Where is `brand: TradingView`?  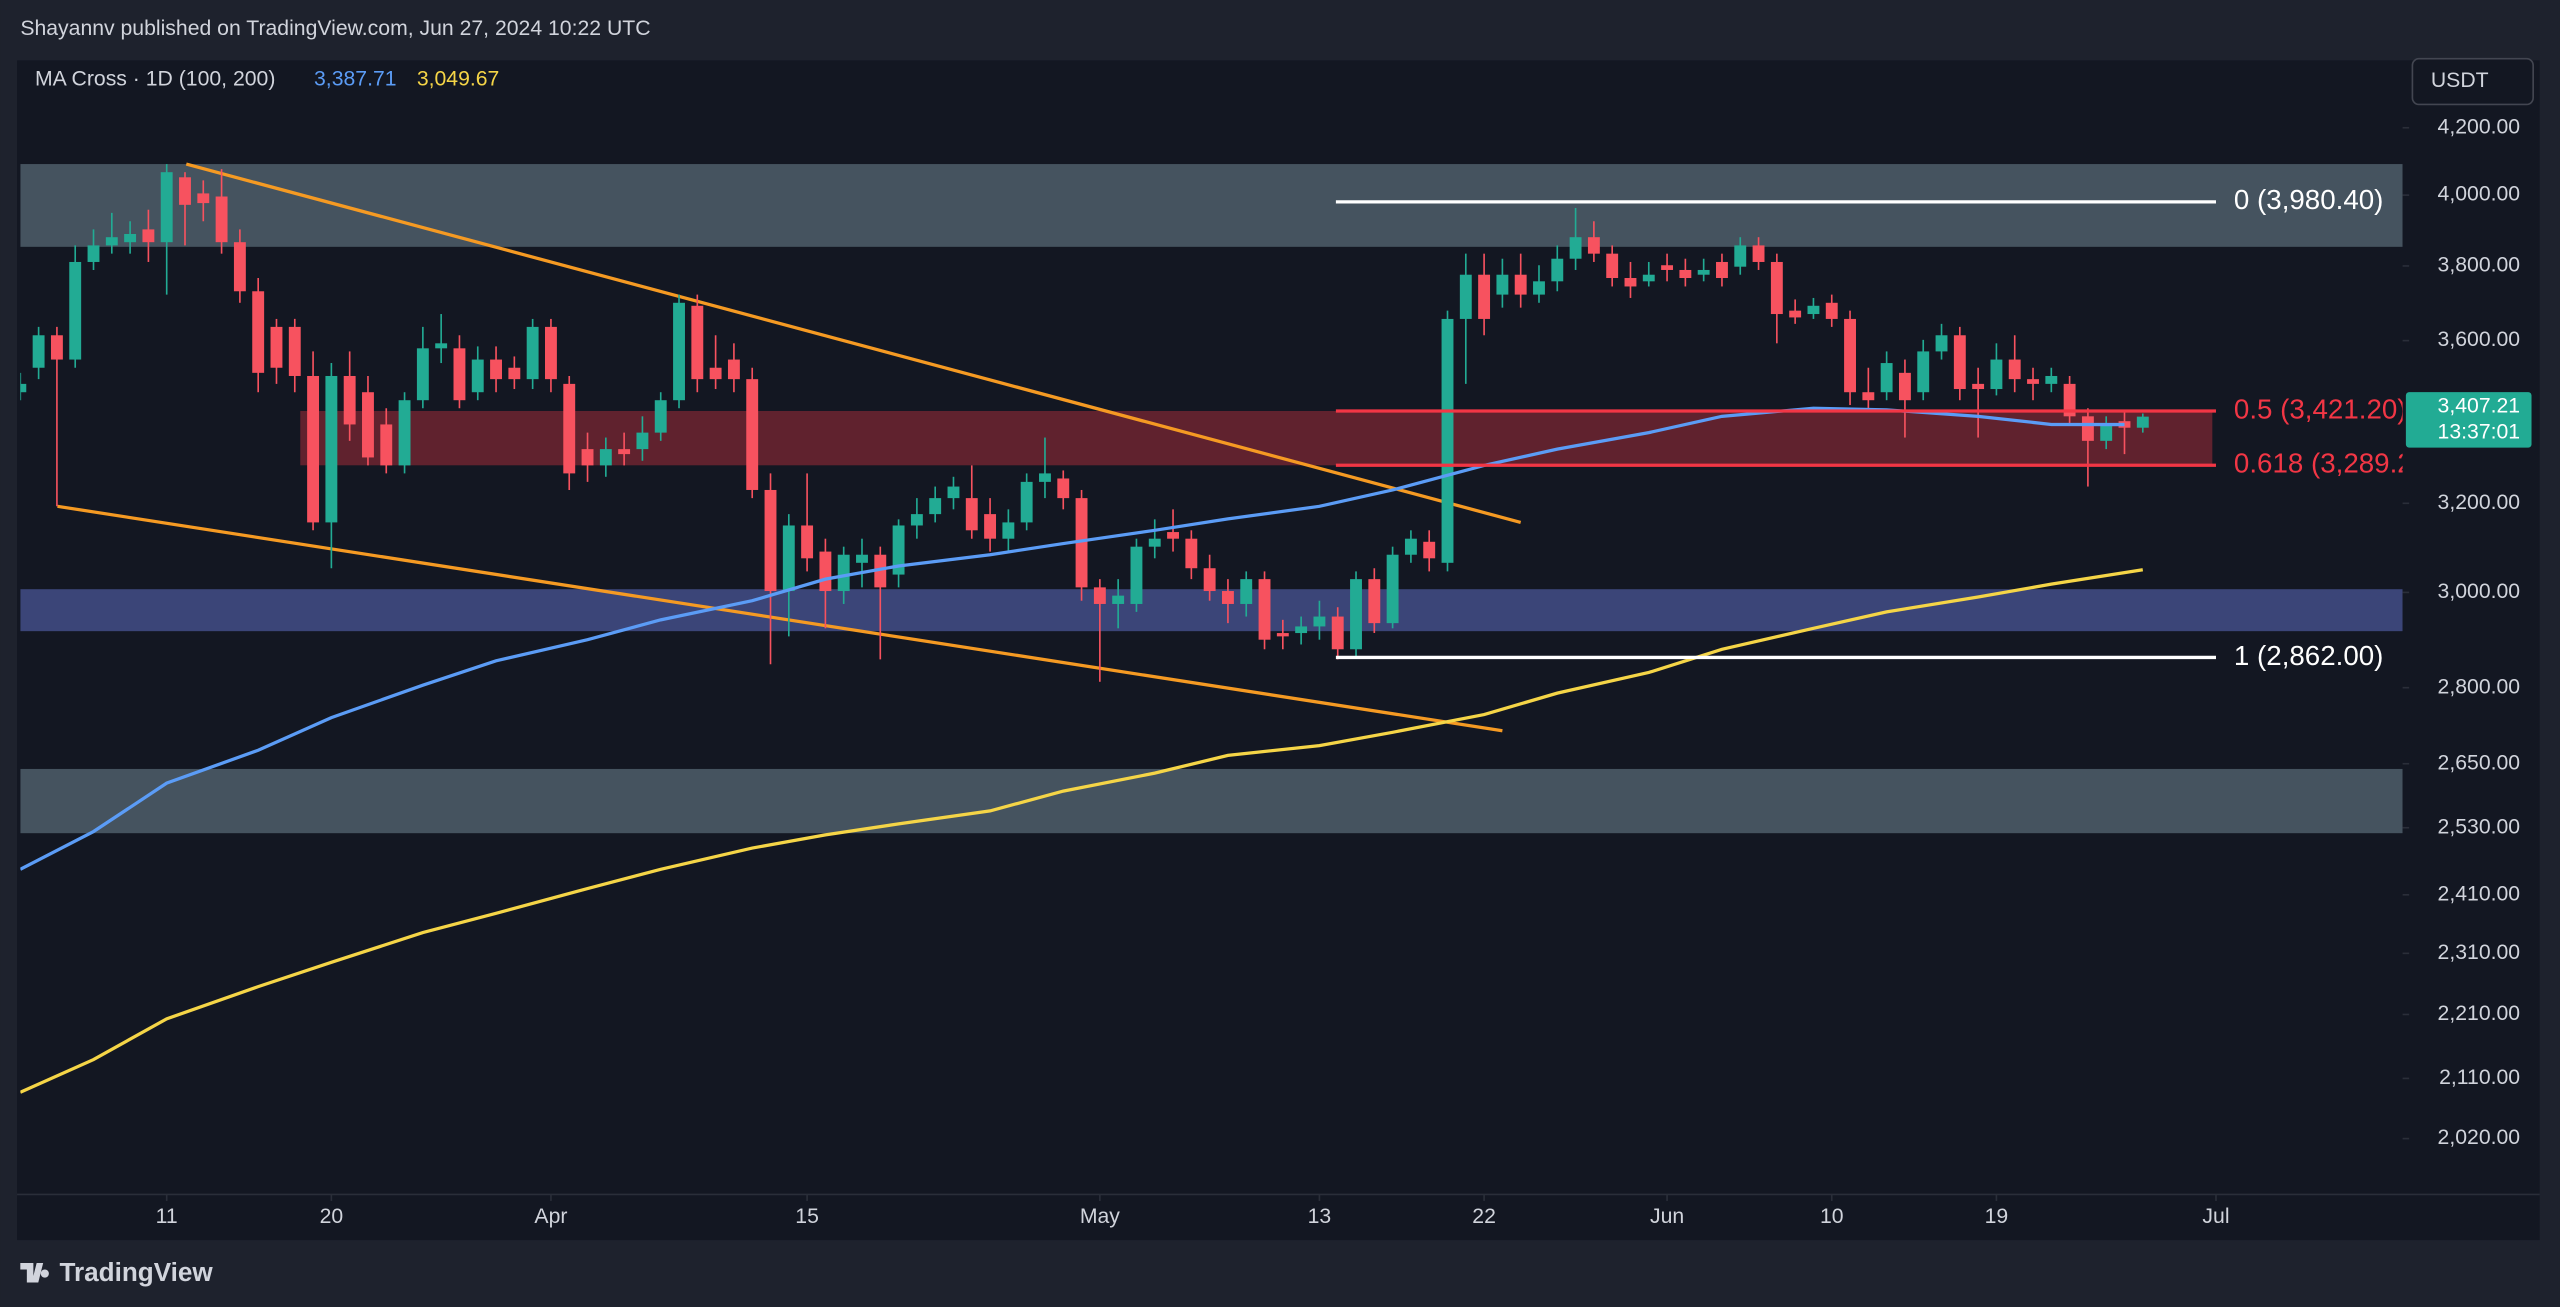 brand: TradingView is located at coordinates (136, 1272).